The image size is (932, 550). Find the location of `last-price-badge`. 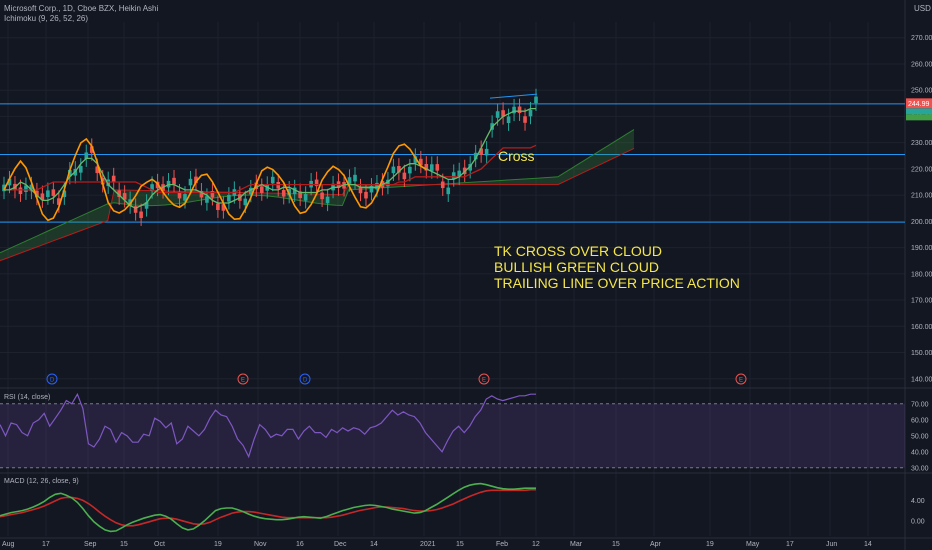

last-price-badge is located at coordinates (919, 103).